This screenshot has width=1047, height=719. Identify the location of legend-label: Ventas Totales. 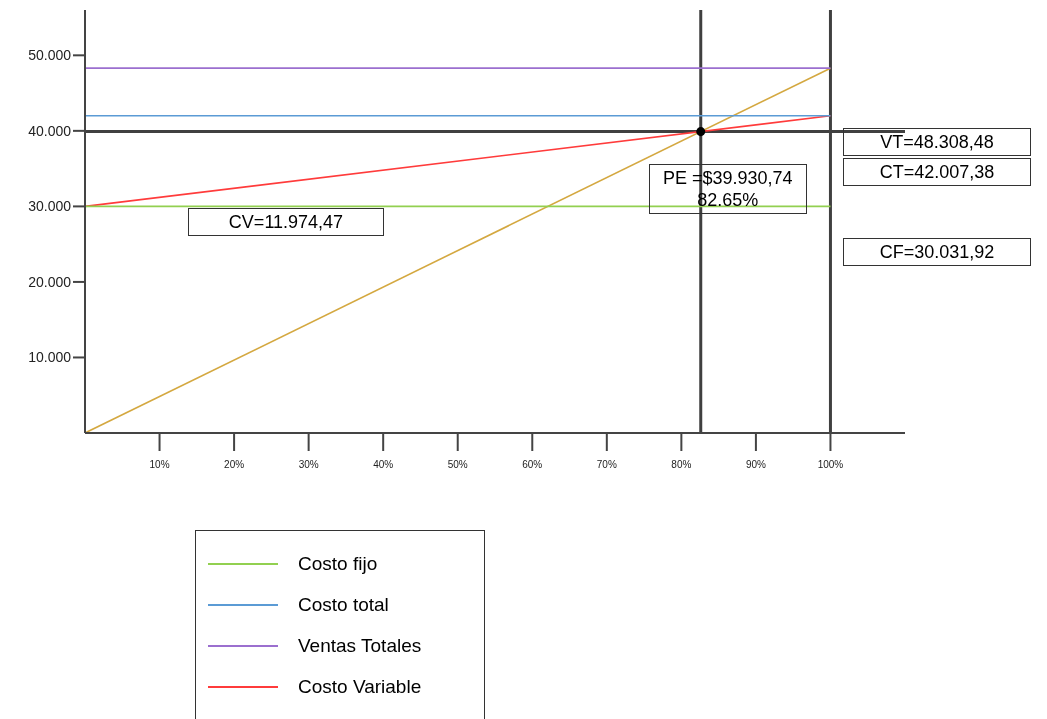
(360, 645).